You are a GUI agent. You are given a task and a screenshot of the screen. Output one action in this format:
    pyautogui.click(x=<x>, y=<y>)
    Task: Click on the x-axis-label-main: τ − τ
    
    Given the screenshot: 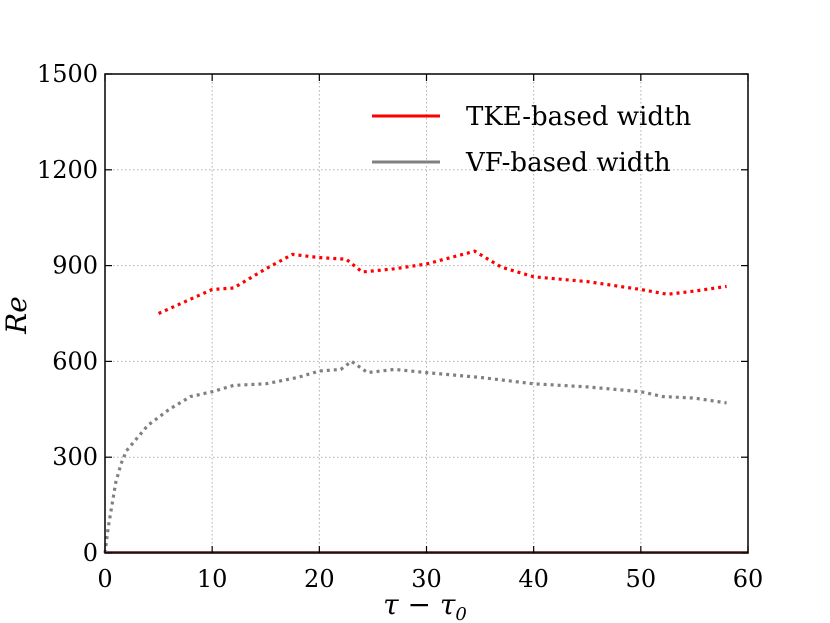 What is the action you would take?
    pyautogui.click(x=419, y=604)
    